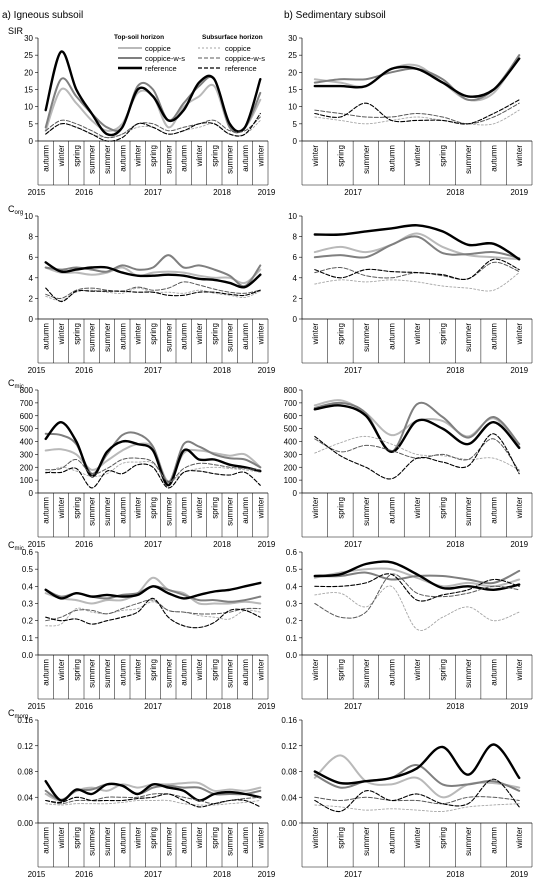 The width and height of the screenshot is (550, 884). What do you see at coordinates (241, 68) in the screenshot?
I see `legend-label-sub-reference: reference` at bounding box center [241, 68].